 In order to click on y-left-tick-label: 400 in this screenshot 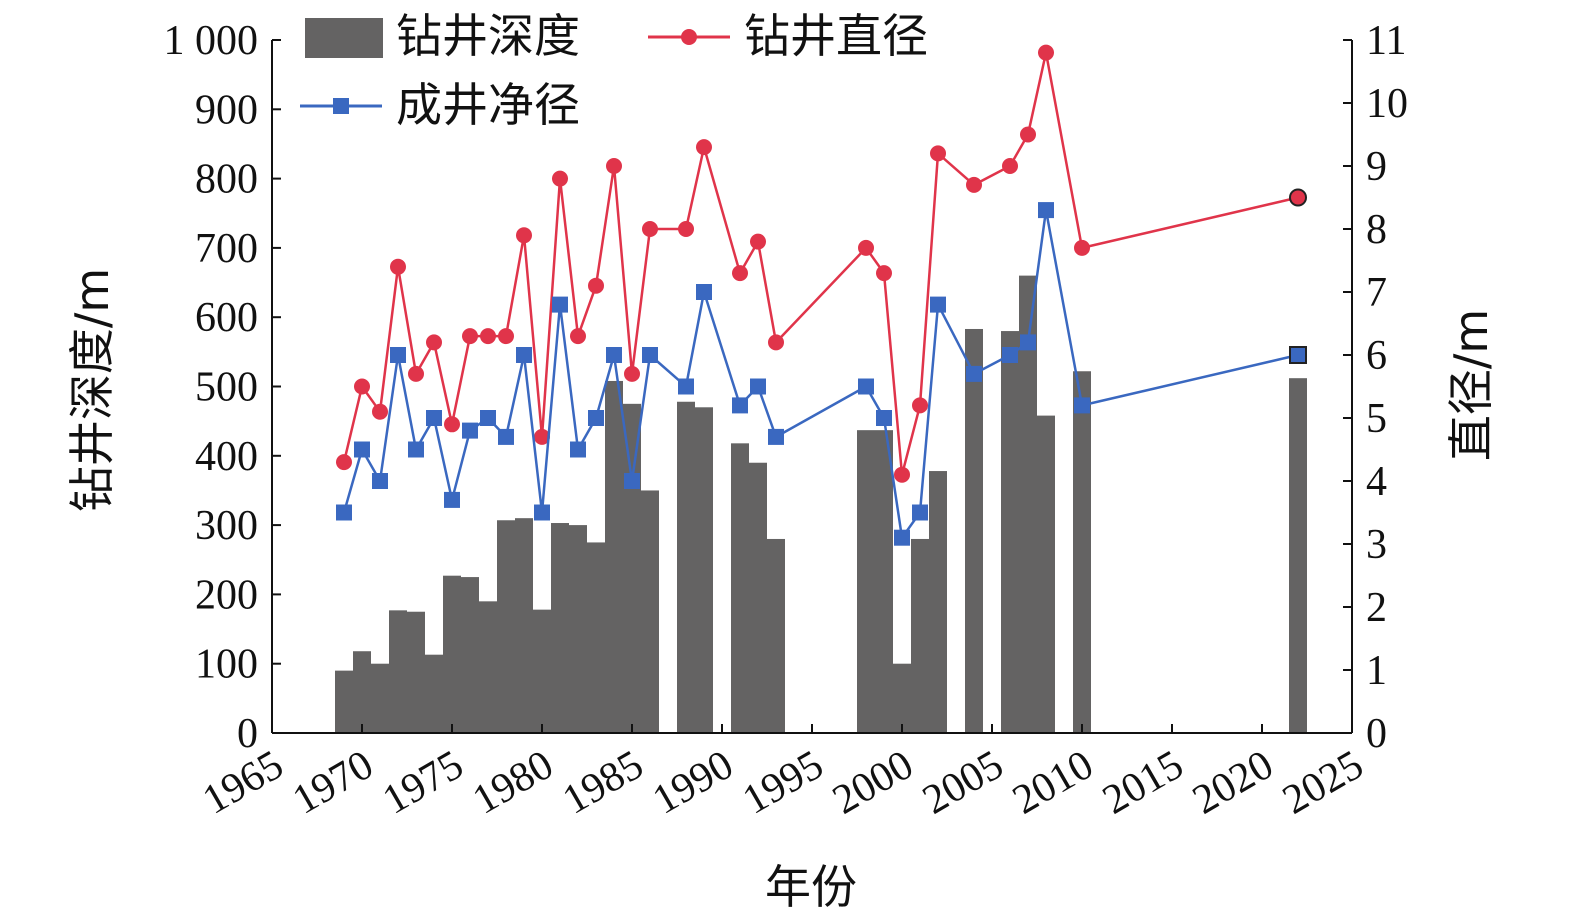, I will do `click(226, 457)`.